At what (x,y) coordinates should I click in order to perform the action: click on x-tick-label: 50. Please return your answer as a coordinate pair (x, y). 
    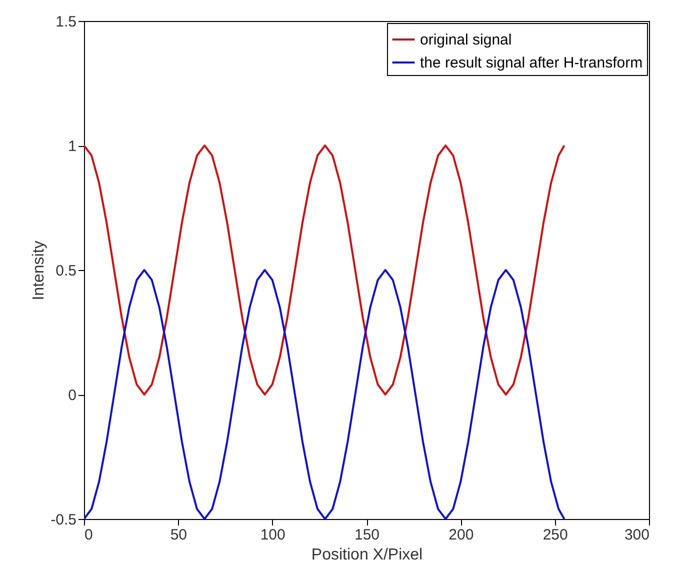
    Looking at the image, I should click on (179, 535).